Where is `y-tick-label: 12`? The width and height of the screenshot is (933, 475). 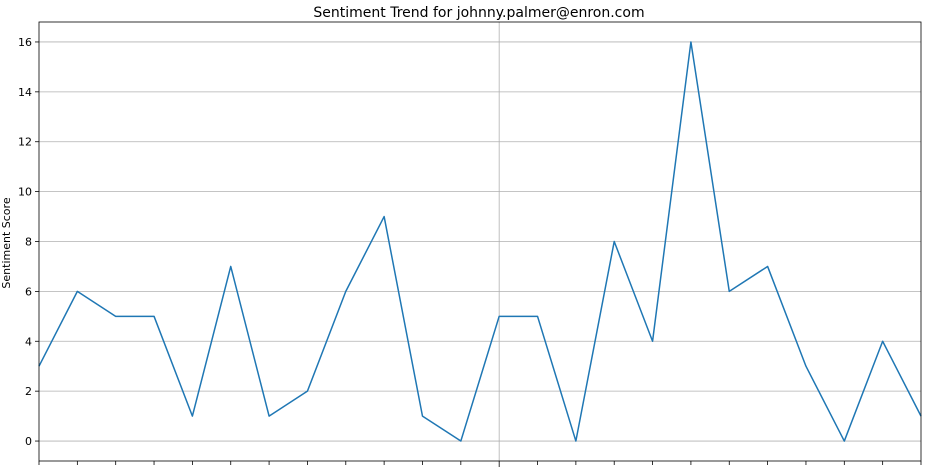
y-tick-label: 12 is located at coordinates (25, 142).